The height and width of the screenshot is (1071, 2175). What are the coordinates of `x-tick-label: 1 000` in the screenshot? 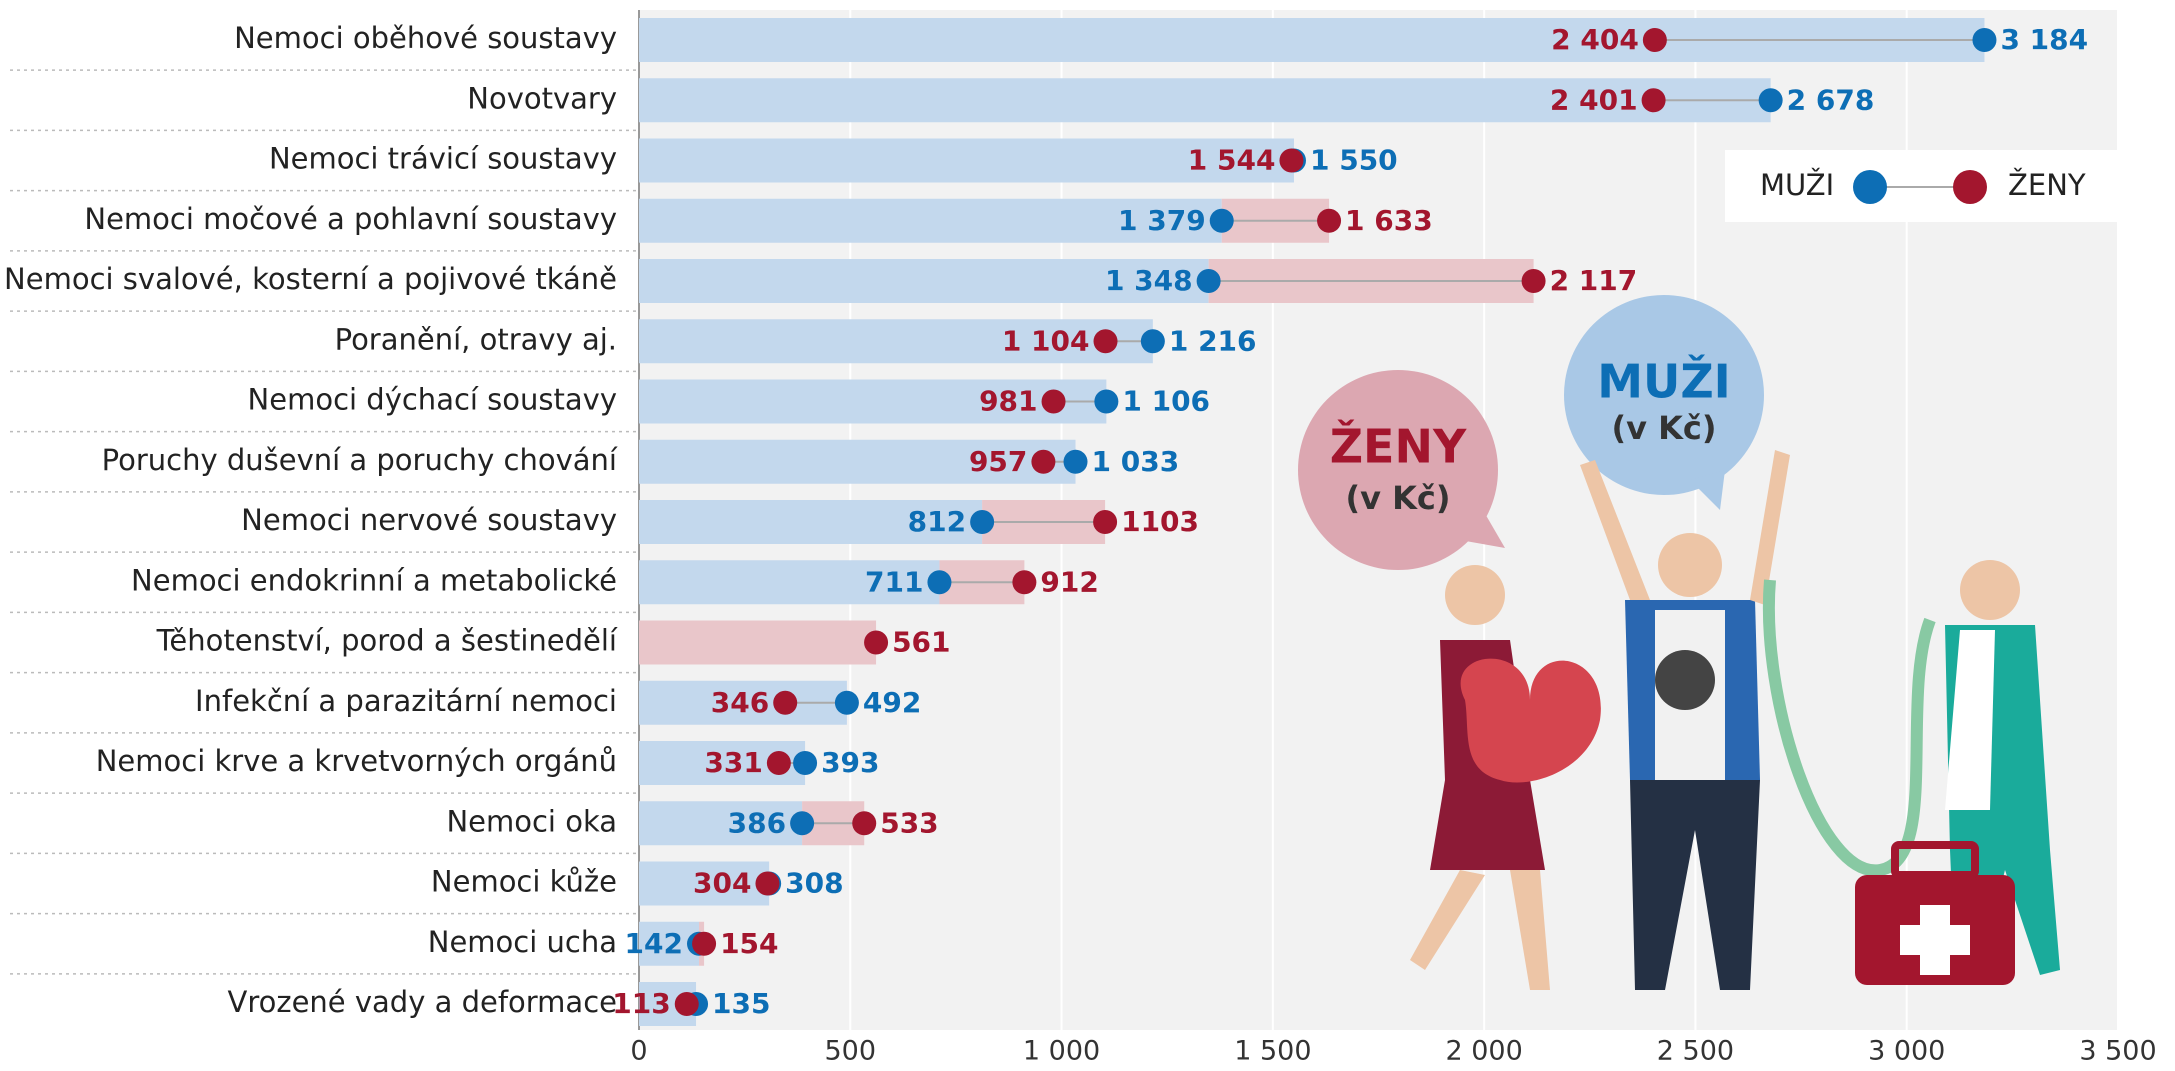 It's located at (1061, 1051).